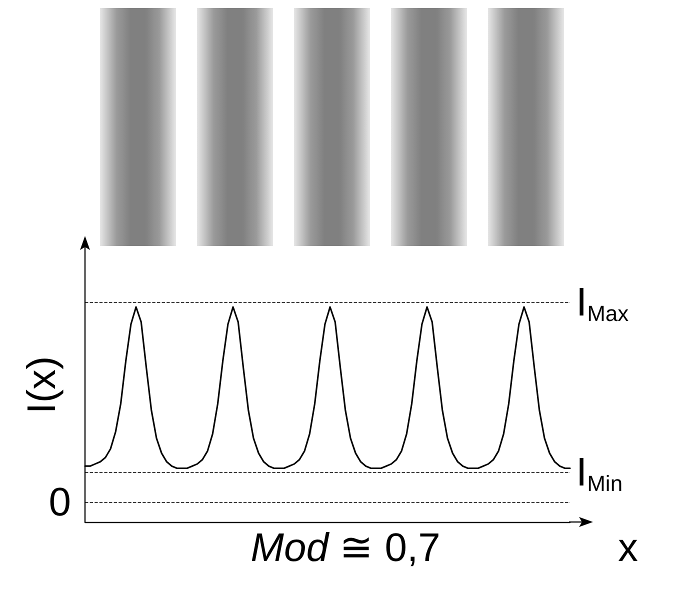 Image resolution: width=691 pixels, height=595 pixels. Describe the element at coordinates (59, 502) in the screenshot. I see `ref-line-label: 0` at that location.